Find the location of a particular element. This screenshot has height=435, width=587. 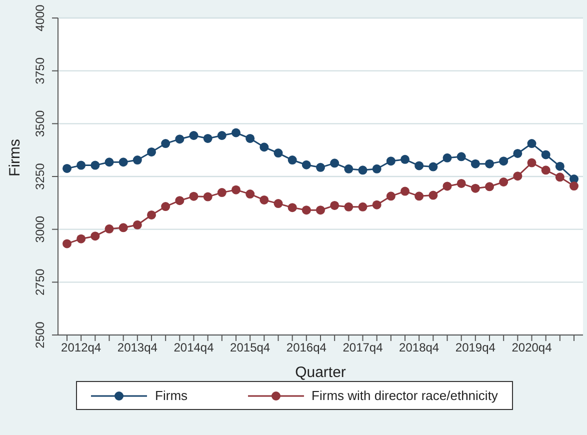

x-tick-label: 2013q4 is located at coordinates (137, 347).